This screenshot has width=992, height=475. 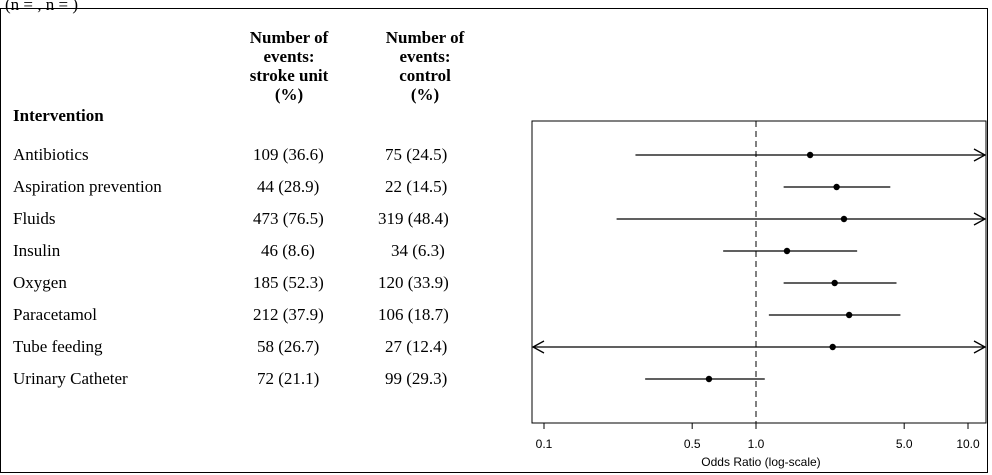 I want to click on intervention-cell: Insulin, so click(x=37, y=250).